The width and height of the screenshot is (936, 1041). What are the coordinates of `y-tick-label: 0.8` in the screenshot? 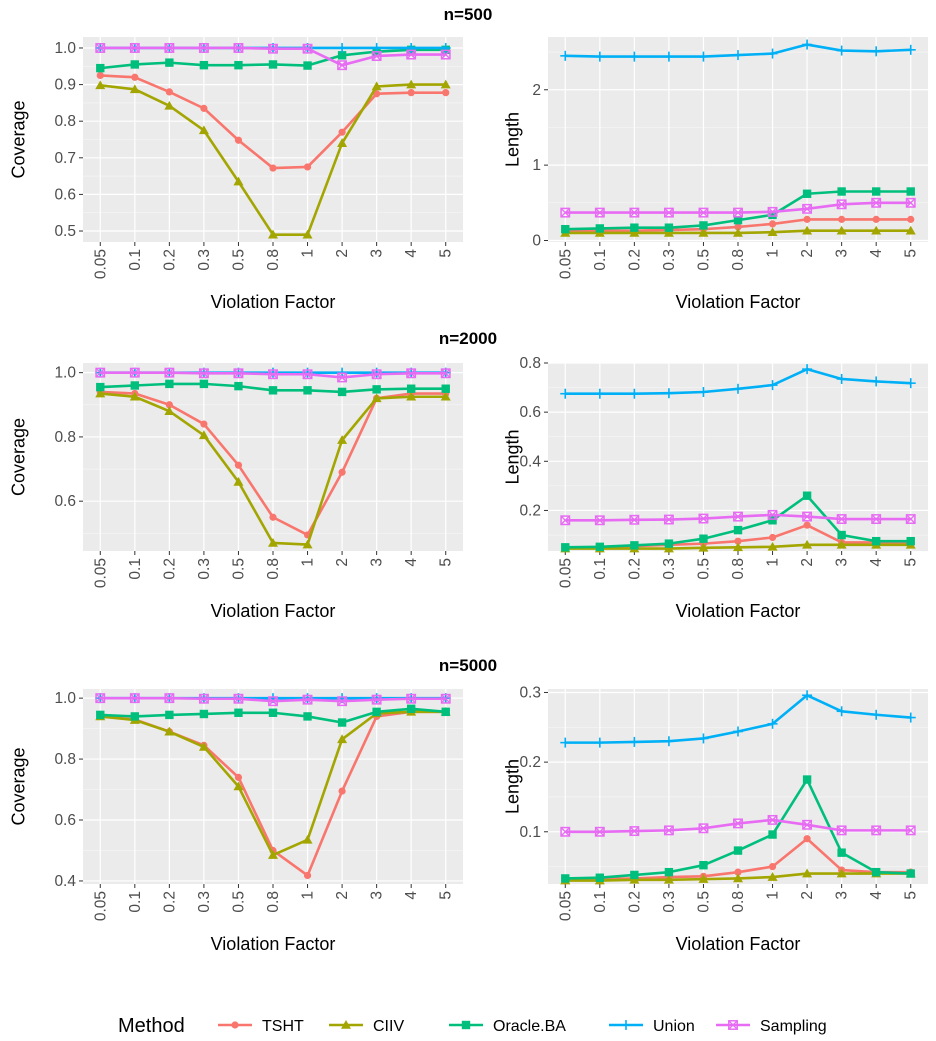 It's located at (530, 363).